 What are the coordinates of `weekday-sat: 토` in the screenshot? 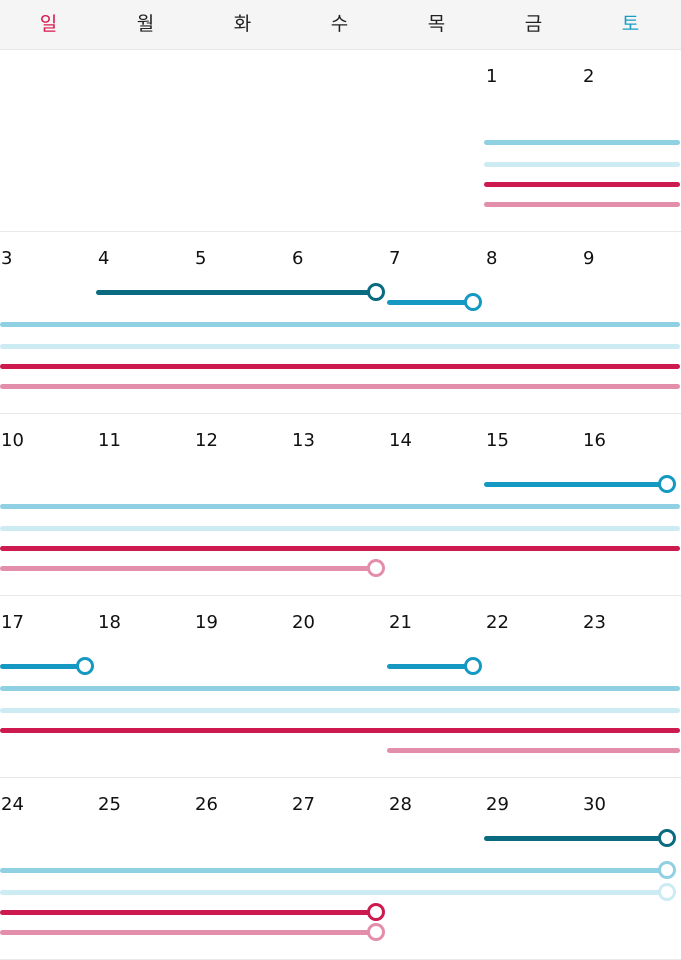 It's located at (630, 24).